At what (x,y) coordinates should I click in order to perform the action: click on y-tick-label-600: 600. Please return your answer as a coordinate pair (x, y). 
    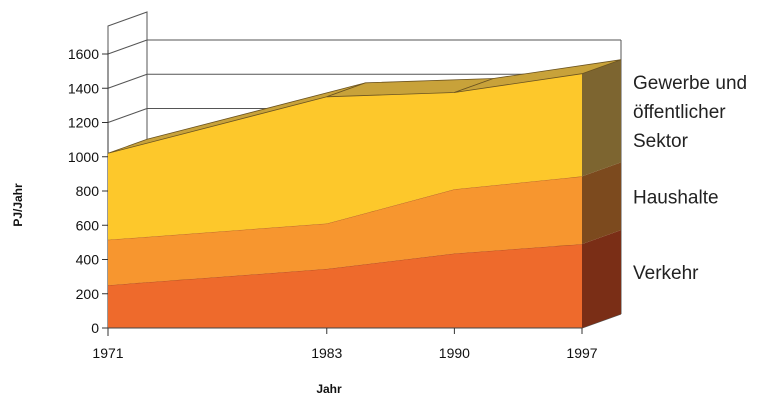
    Looking at the image, I should click on (88, 225).